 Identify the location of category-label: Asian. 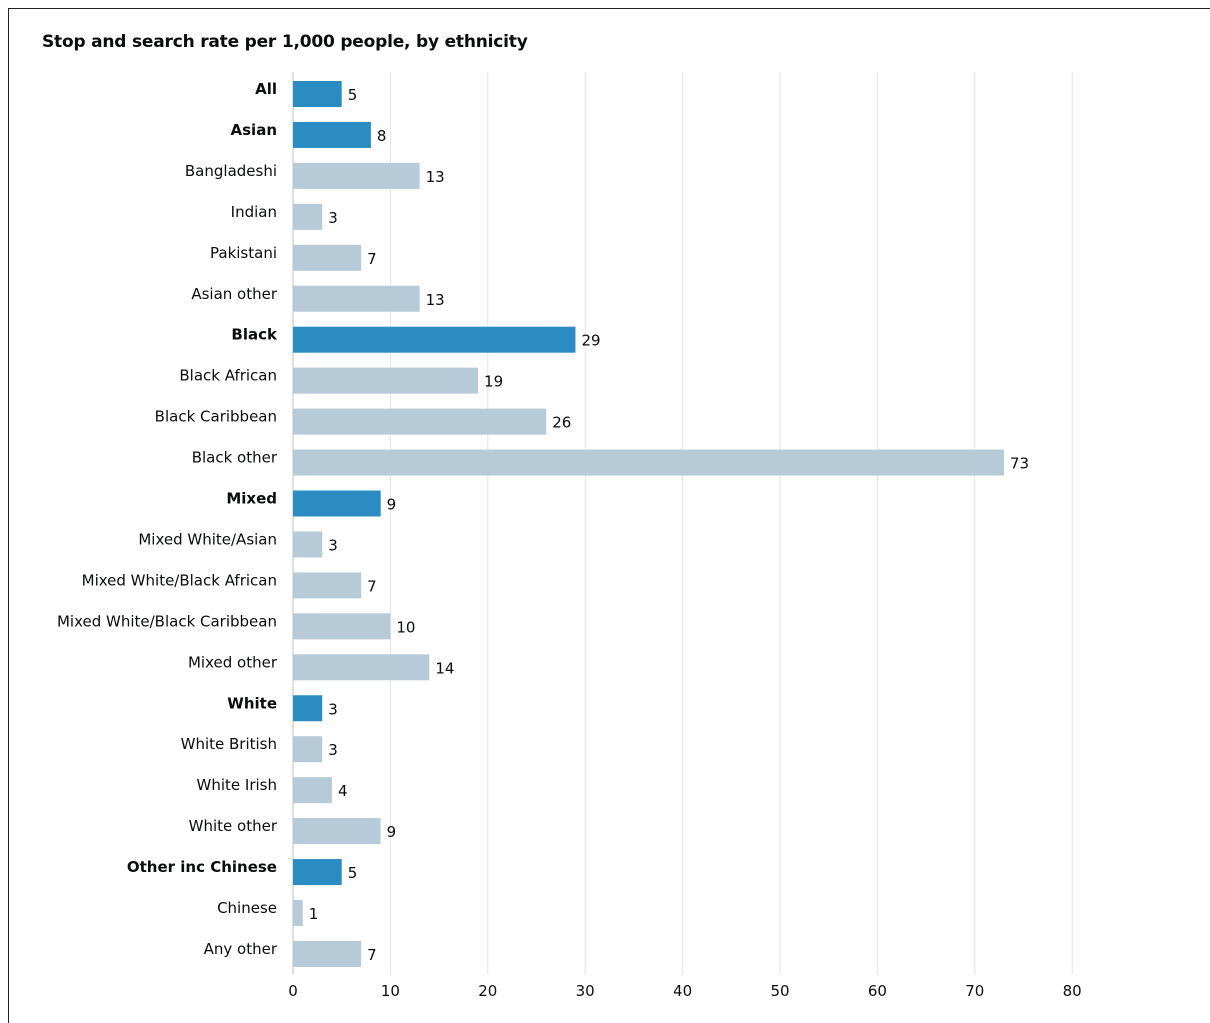
(254, 130).